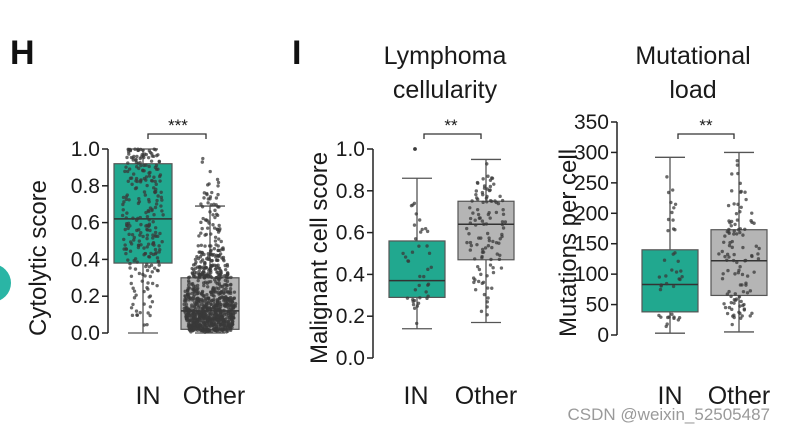 This screenshot has width=785, height=435. What do you see at coordinates (486, 230) in the screenshot?
I see `box-iqr` at bounding box center [486, 230].